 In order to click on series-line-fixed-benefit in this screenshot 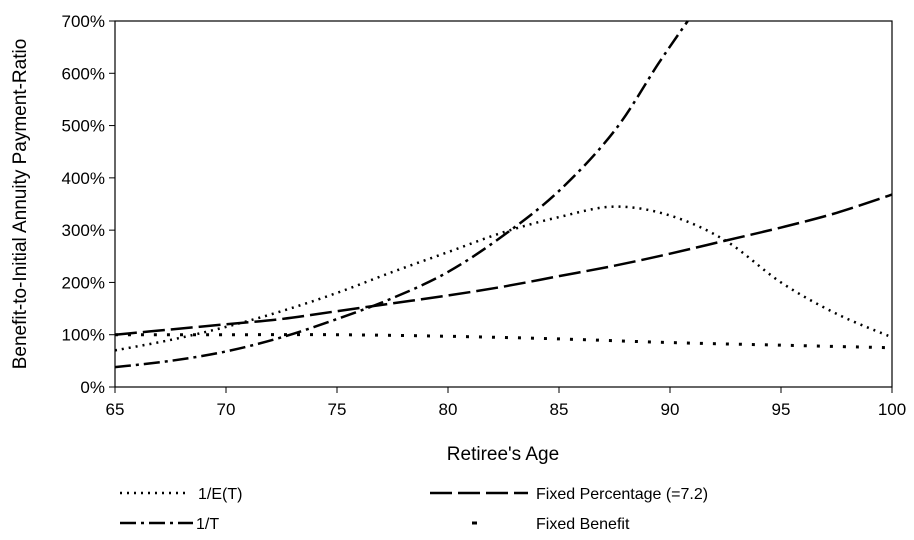, I will do `click(504, 341)`.